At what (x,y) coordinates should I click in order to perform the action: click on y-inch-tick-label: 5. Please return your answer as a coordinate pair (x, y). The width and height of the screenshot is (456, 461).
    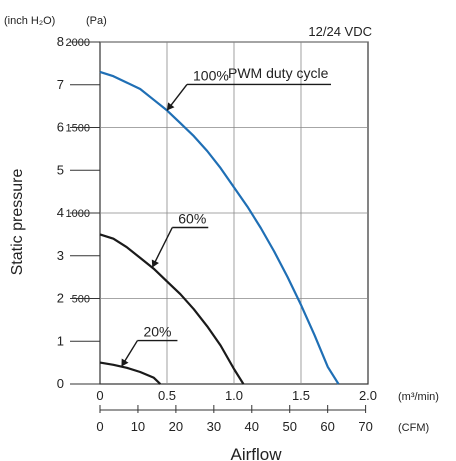
    Looking at the image, I should click on (60, 169).